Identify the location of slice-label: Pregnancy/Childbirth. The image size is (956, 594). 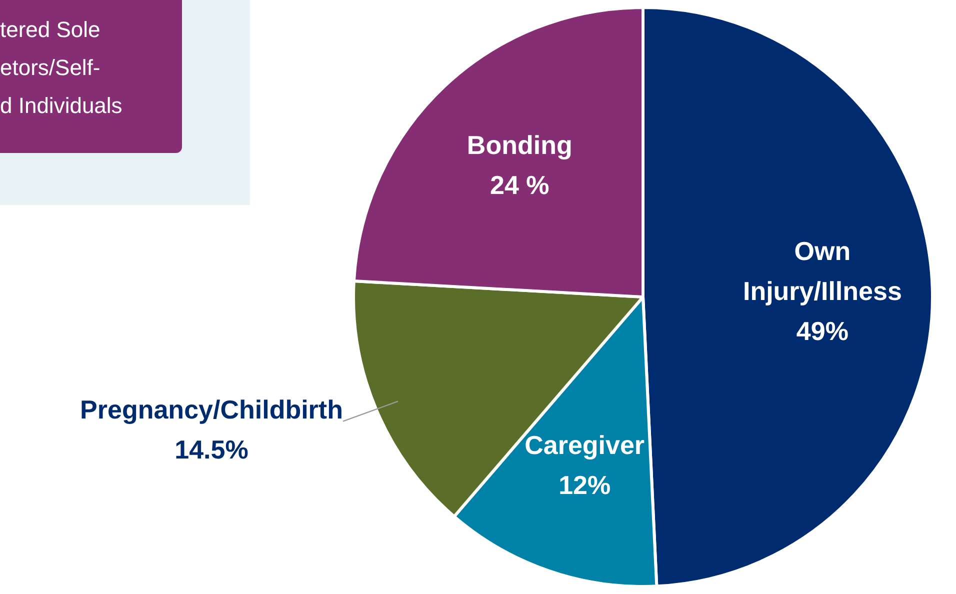
(211, 409).